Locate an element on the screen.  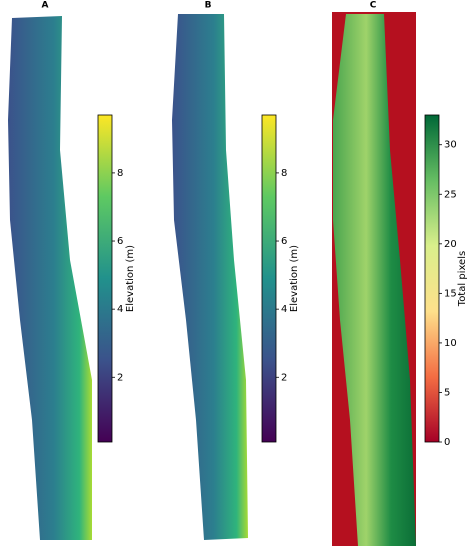
colorbar-label: Total pixels is located at coordinates (462, 279).